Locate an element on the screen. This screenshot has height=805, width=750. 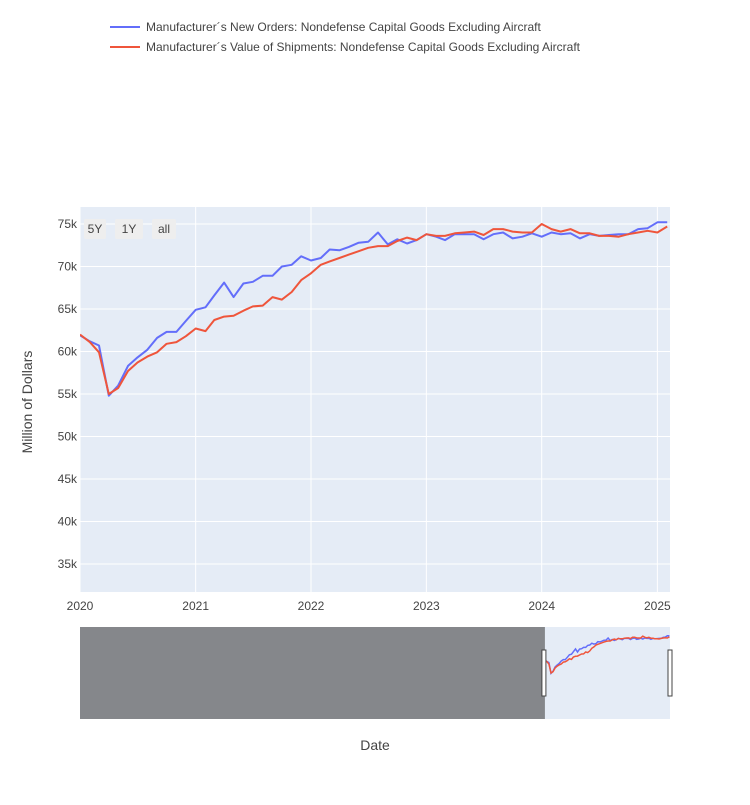
range-button-all: all is located at coordinates (164, 229).